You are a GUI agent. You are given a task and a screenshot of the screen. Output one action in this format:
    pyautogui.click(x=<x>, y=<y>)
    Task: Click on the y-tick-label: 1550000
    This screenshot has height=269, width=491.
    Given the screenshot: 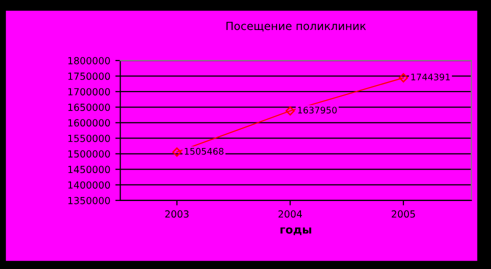 What is the action you would take?
    pyautogui.click(x=89, y=138)
    